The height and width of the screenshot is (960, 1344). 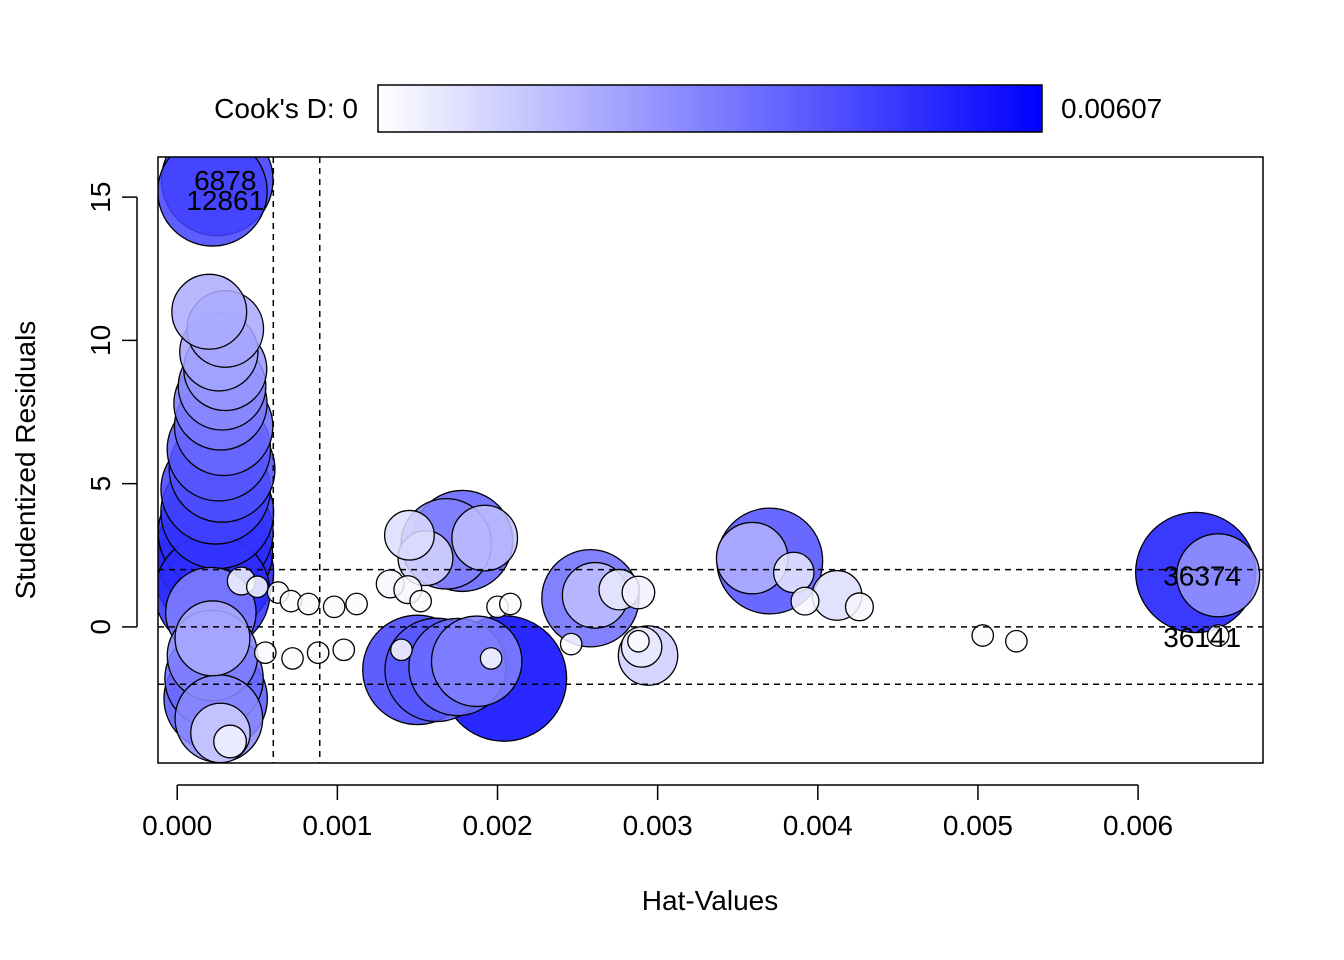 What do you see at coordinates (225, 180) in the screenshot?
I see `point-label: 6878` at bounding box center [225, 180].